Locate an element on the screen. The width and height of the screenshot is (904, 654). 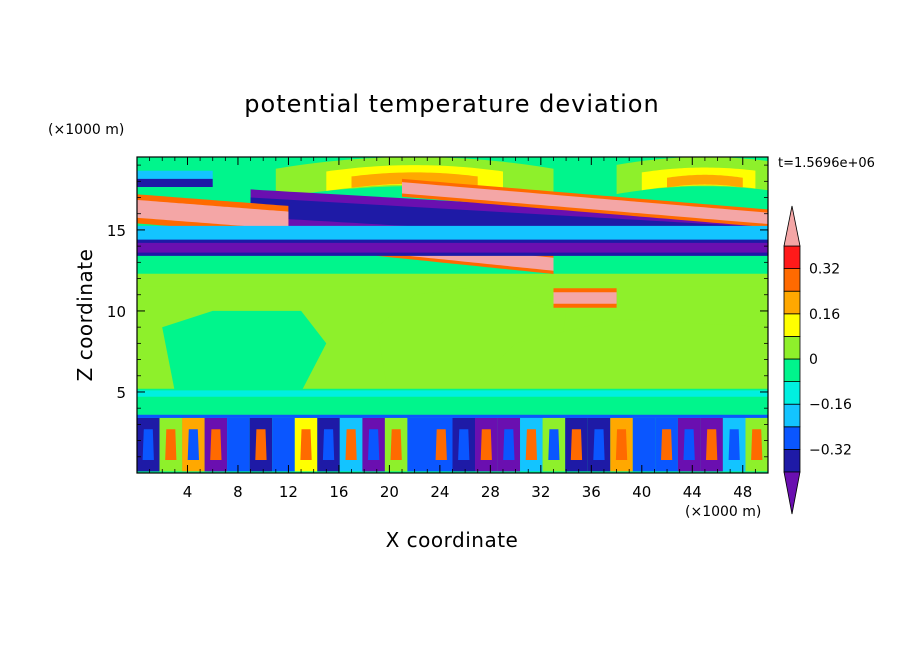
x-tick-label: 28 is located at coordinates (490, 492).